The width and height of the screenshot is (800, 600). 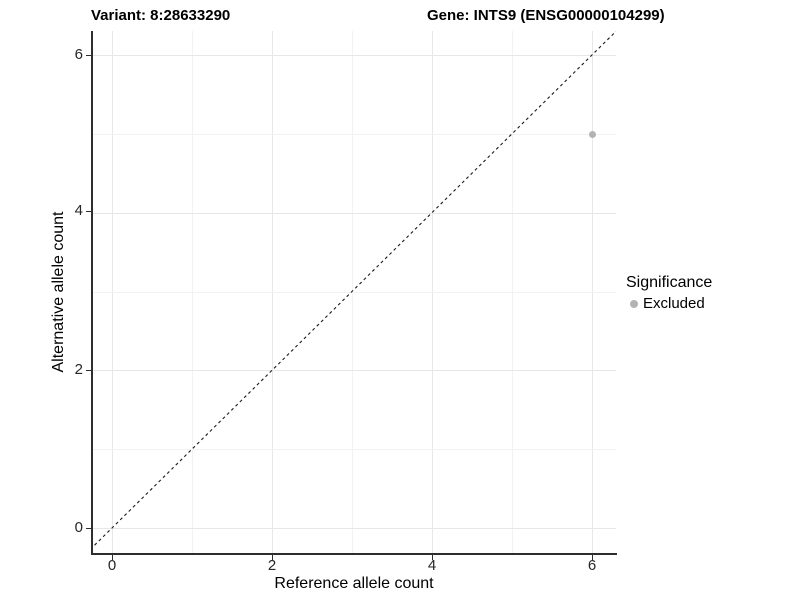 I want to click on gridline-y1, so click(x=354, y=449).